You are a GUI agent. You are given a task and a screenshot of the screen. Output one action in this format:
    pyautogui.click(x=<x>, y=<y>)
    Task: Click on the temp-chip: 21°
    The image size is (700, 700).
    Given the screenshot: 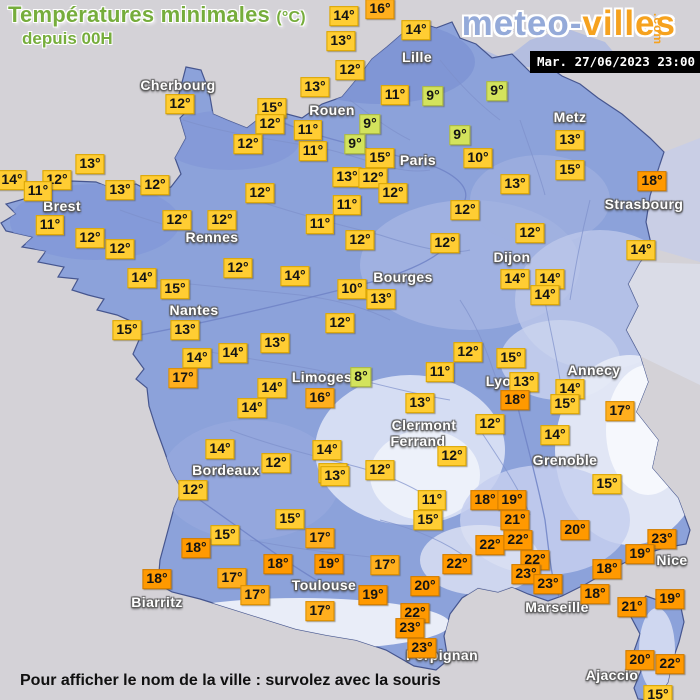 What is the action you would take?
    pyautogui.click(x=515, y=520)
    